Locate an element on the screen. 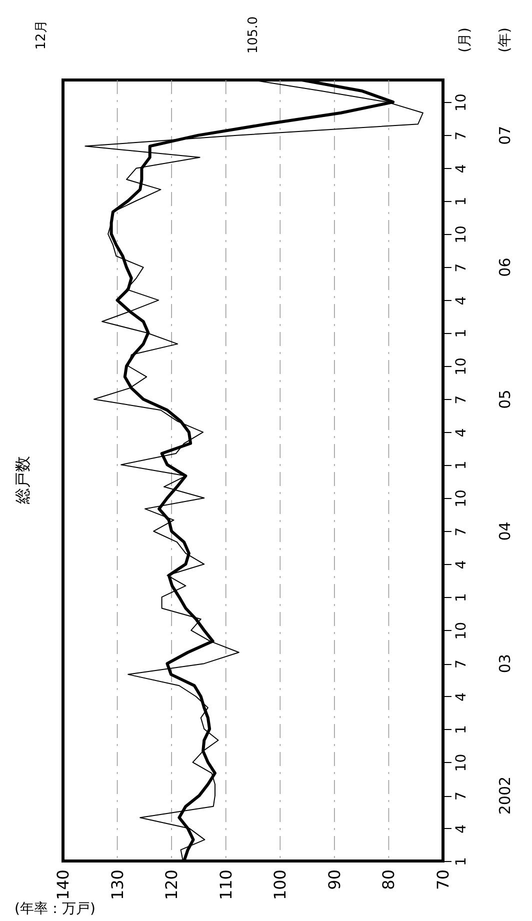 Image resolution: width=532 pixels, height=921 pixels. text: 105.0 is located at coordinates (253, 35).